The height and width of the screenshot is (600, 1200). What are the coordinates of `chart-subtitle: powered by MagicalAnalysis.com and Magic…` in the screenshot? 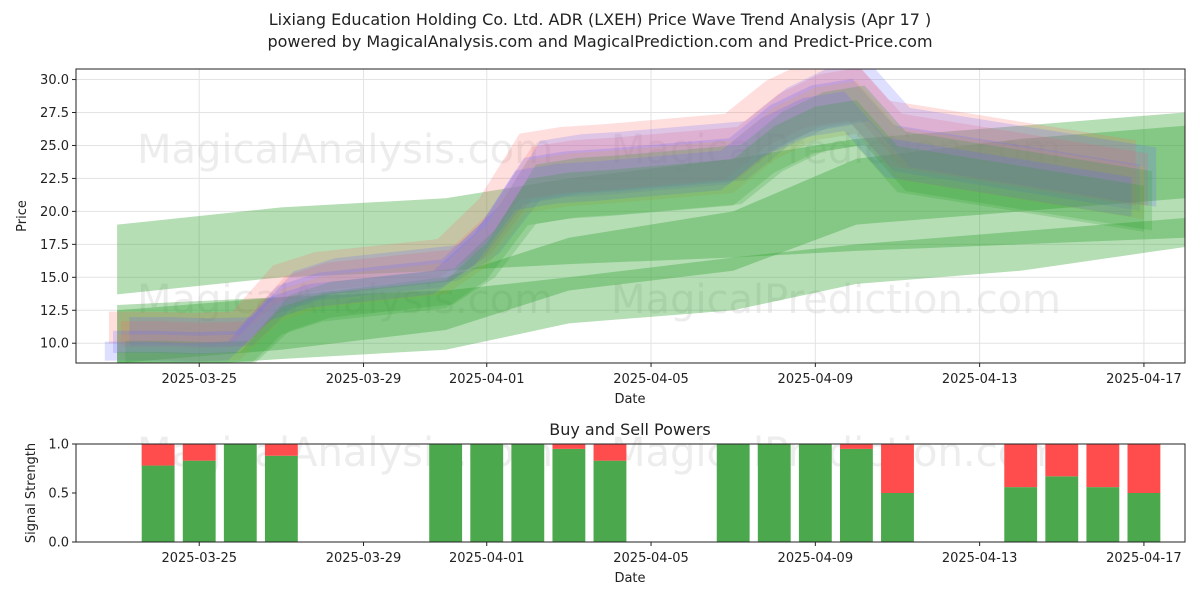 It's located at (600, 41).